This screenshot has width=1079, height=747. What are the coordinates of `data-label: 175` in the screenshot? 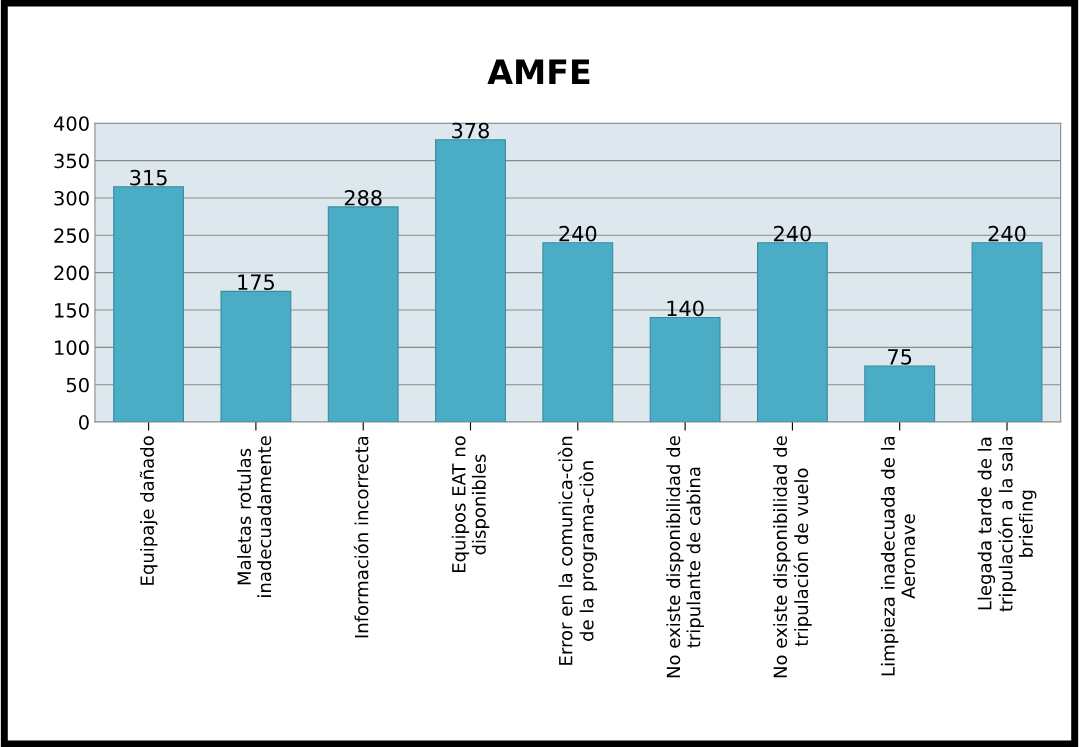 It's located at (256, 282).